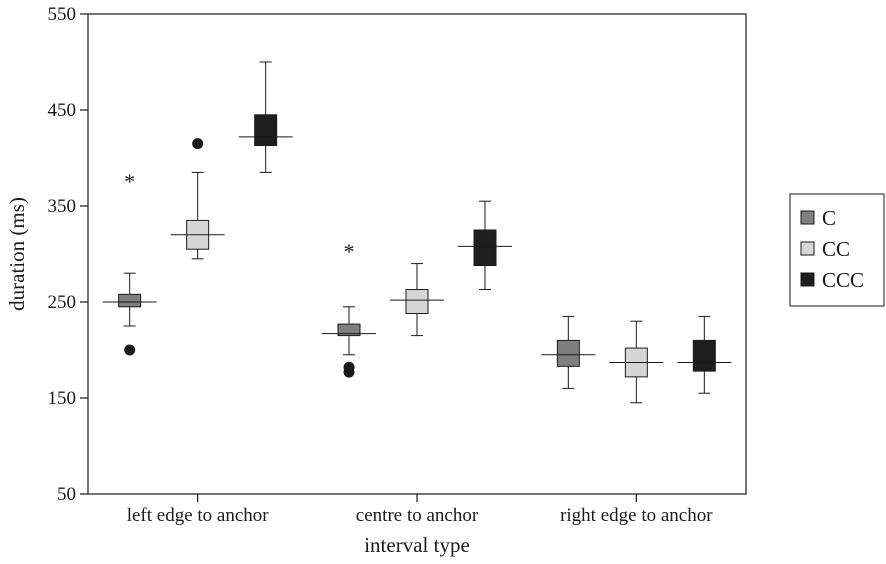 This screenshot has width=886, height=564. Describe the element at coordinates (62, 14) in the screenshot. I see `y-tick-label: 550` at that location.